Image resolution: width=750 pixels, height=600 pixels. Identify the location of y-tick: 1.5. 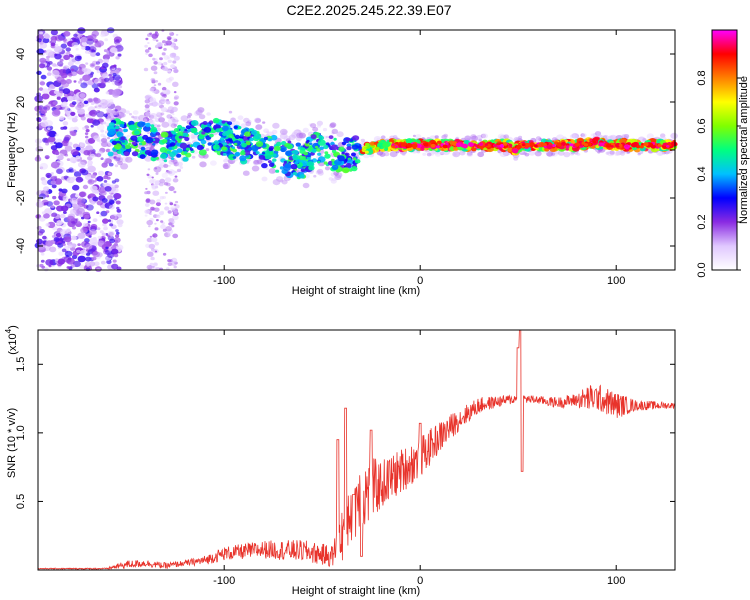
(345, 364).